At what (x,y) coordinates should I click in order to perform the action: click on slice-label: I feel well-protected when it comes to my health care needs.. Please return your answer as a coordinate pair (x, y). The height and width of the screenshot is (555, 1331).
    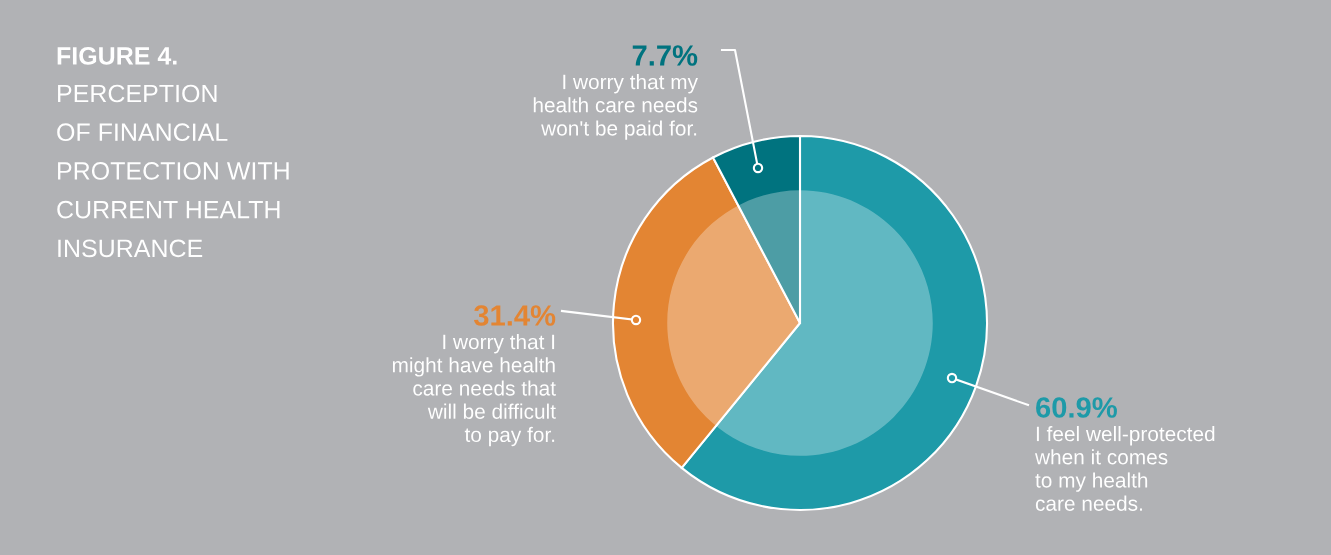
    Looking at the image, I should click on (1124, 468).